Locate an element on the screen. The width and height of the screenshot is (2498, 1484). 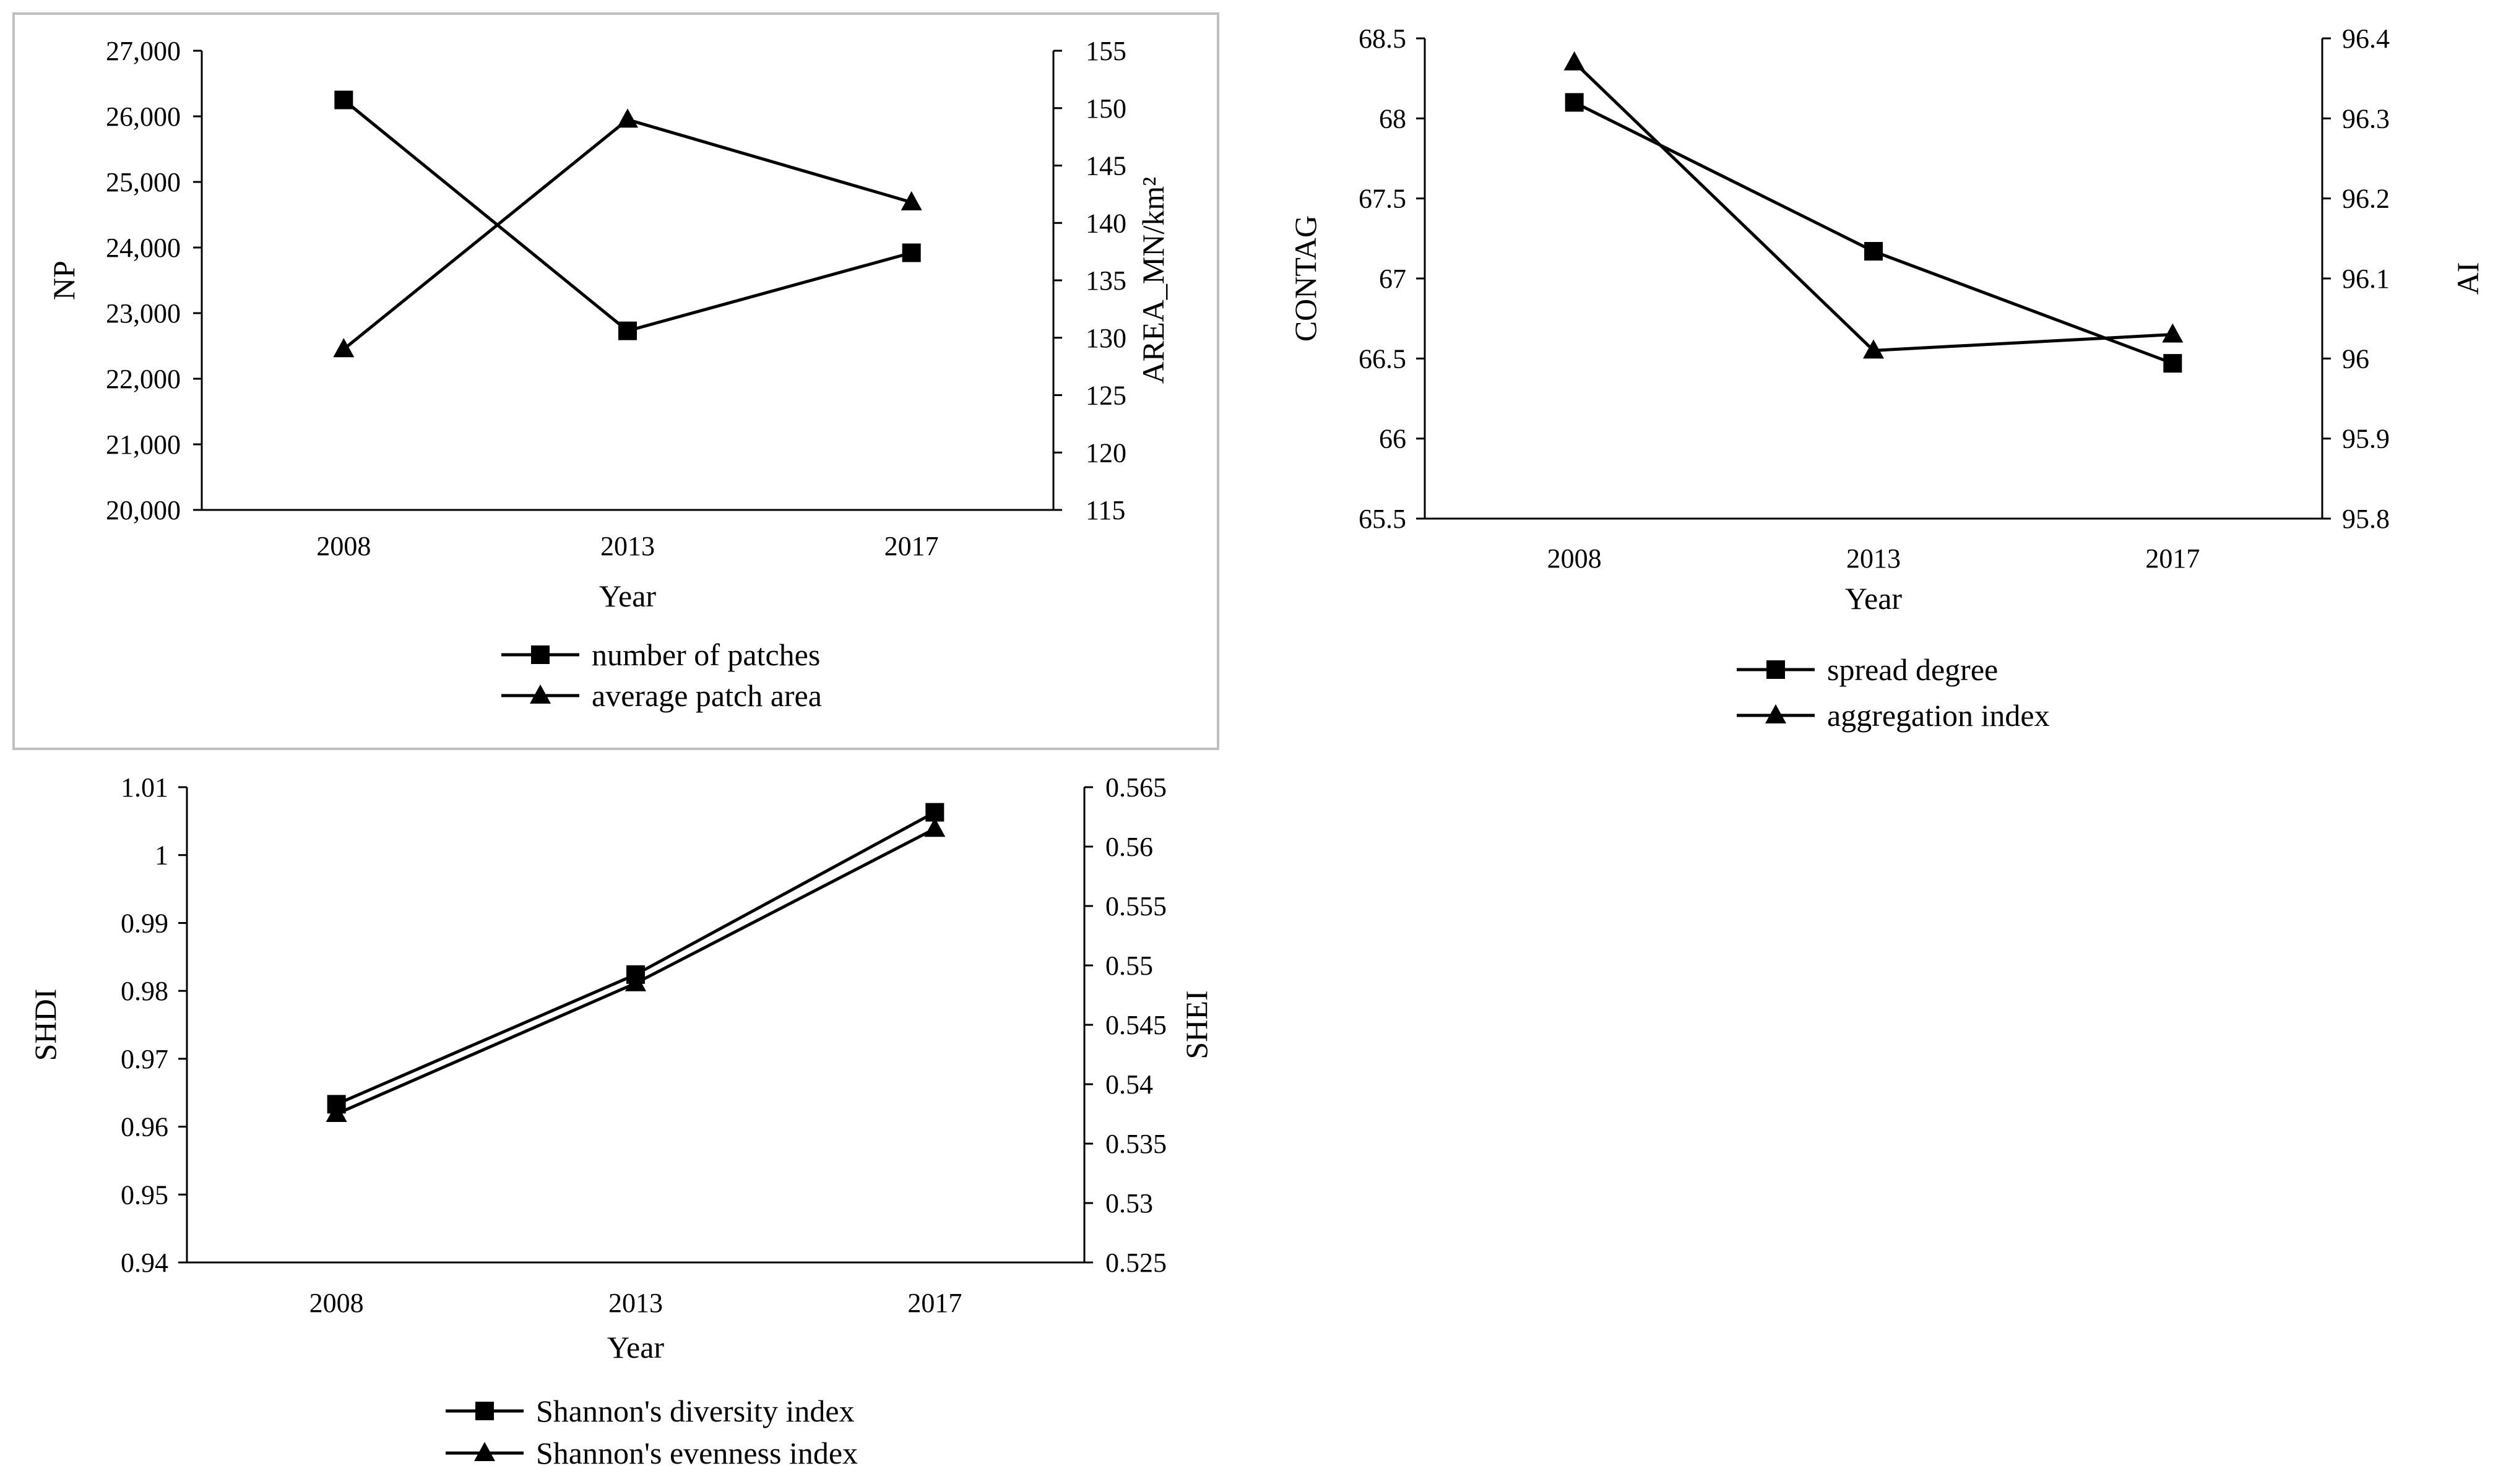
left-tick-label: 21,000 is located at coordinates (143, 444).